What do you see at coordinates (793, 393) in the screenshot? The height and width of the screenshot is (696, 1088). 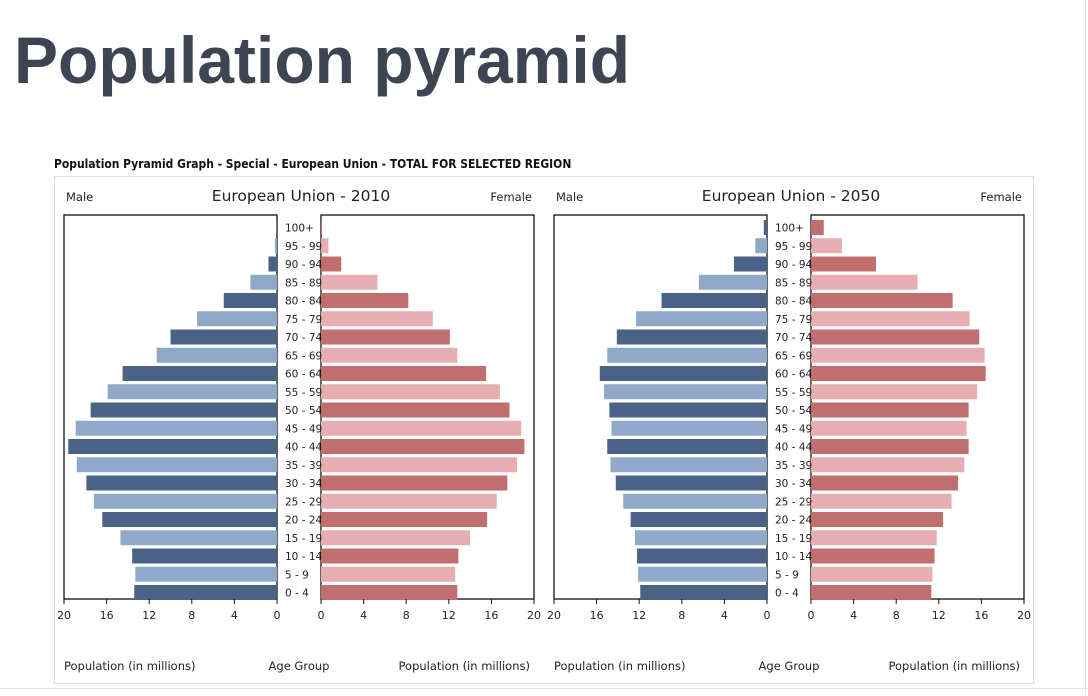 I see `age-group-label: 55 - 59` at bounding box center [793, 393].